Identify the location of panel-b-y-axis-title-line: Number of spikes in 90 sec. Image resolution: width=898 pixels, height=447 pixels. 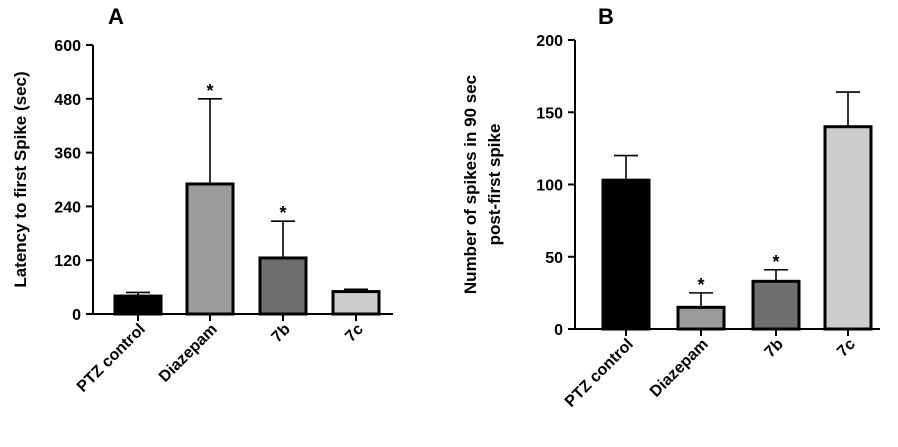
(470, 184).